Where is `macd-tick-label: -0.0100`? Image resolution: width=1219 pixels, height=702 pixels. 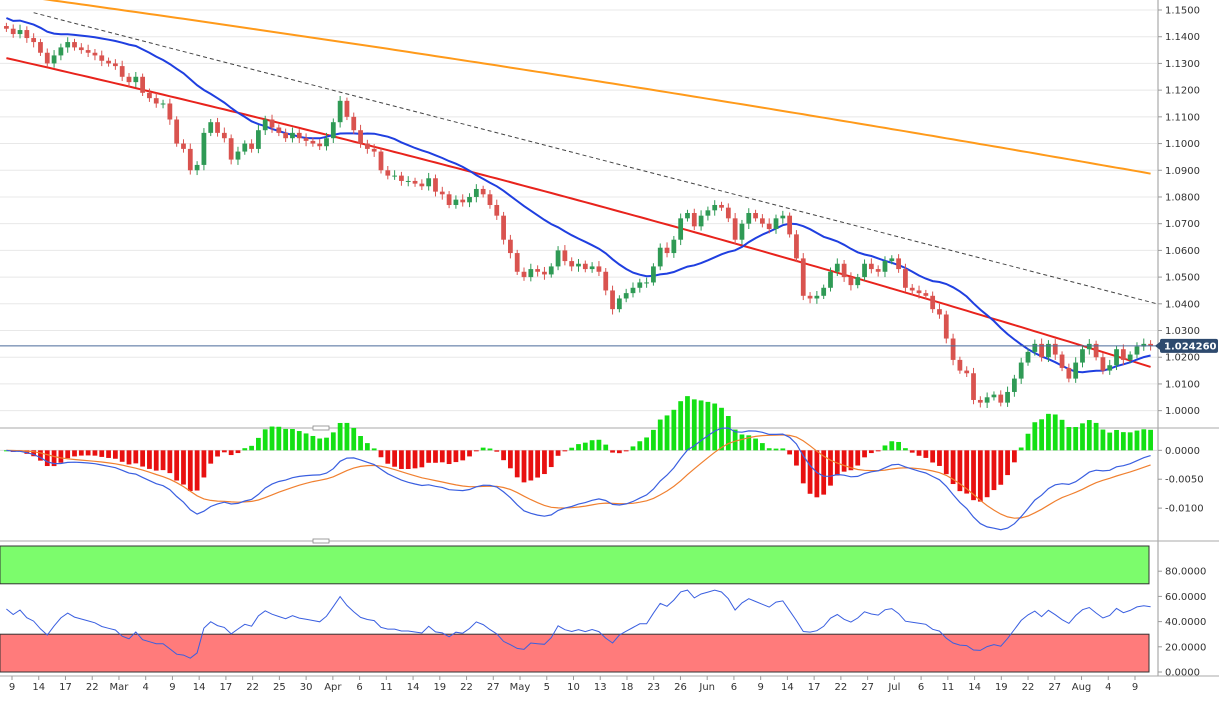 macd-tick-label: -0.0100 is located at coordinates (1184, 509).